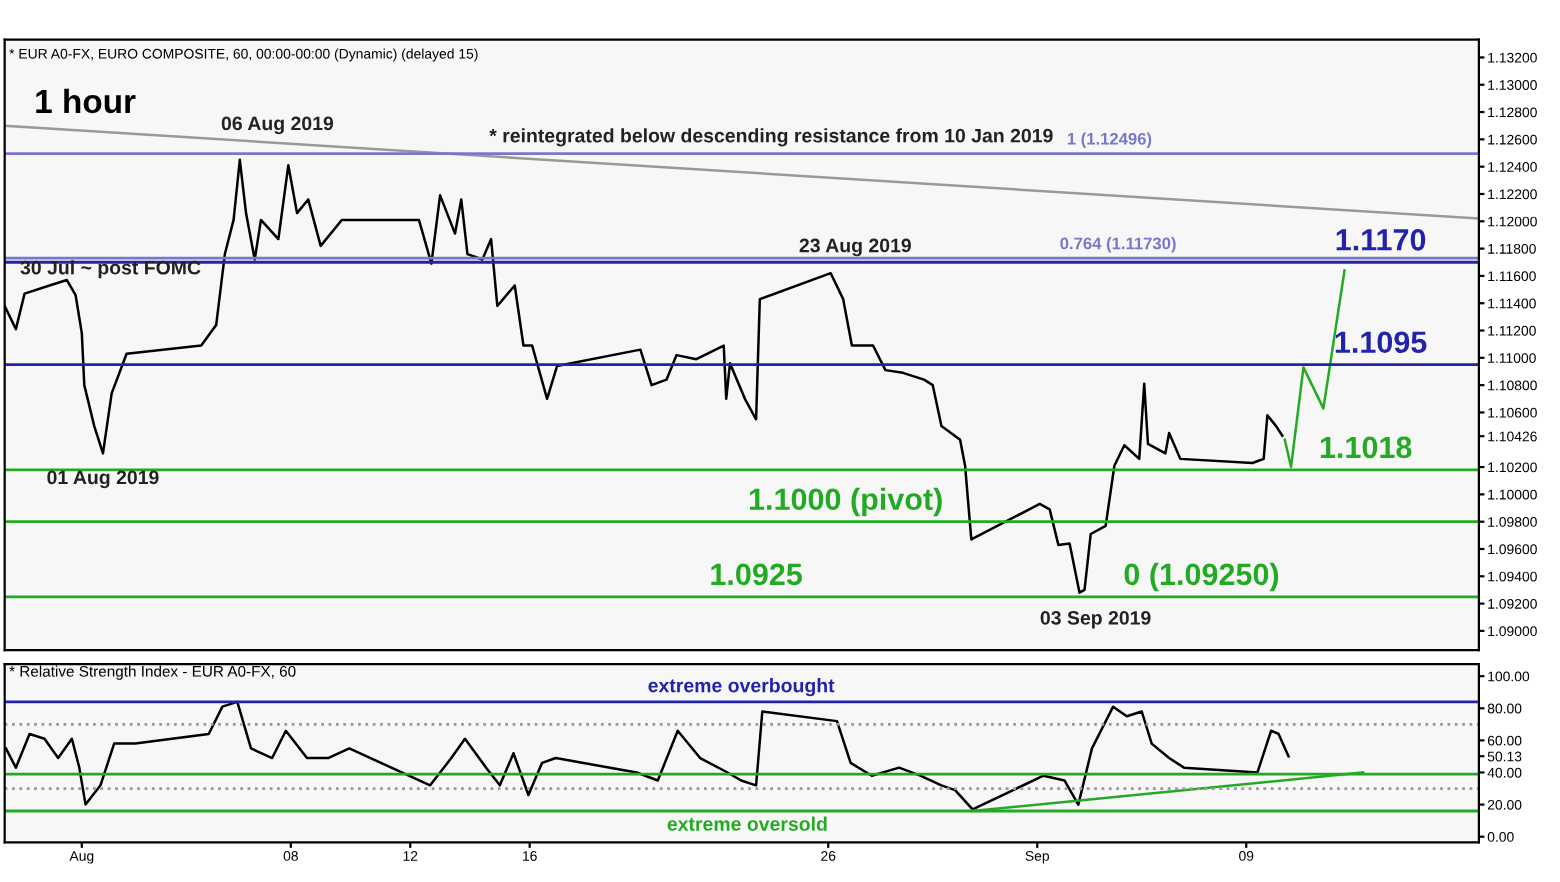 Image resolution: width=1560 pixels, height=882 pixels. I want to click on annotation: * reintegrated below descending resistance from 10 Jan 2019, so click(771, 137).